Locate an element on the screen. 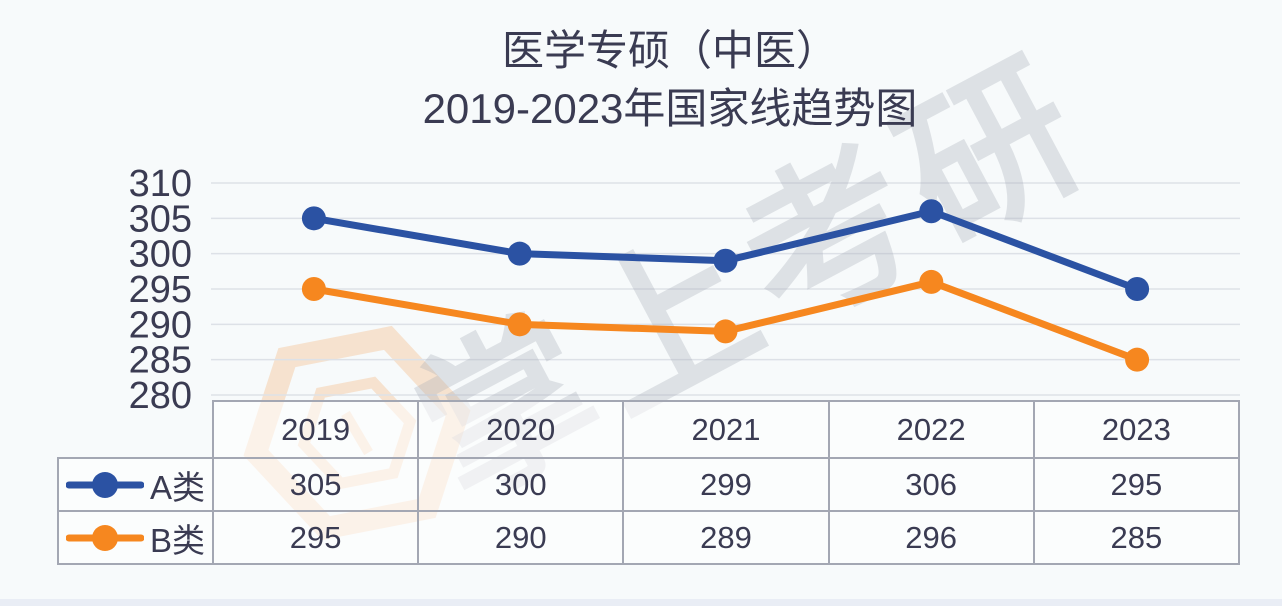 Image resolution: width=1282 pixels, height=606 pixels. y-tick-label: 285 is located at coordinates (160, 361).